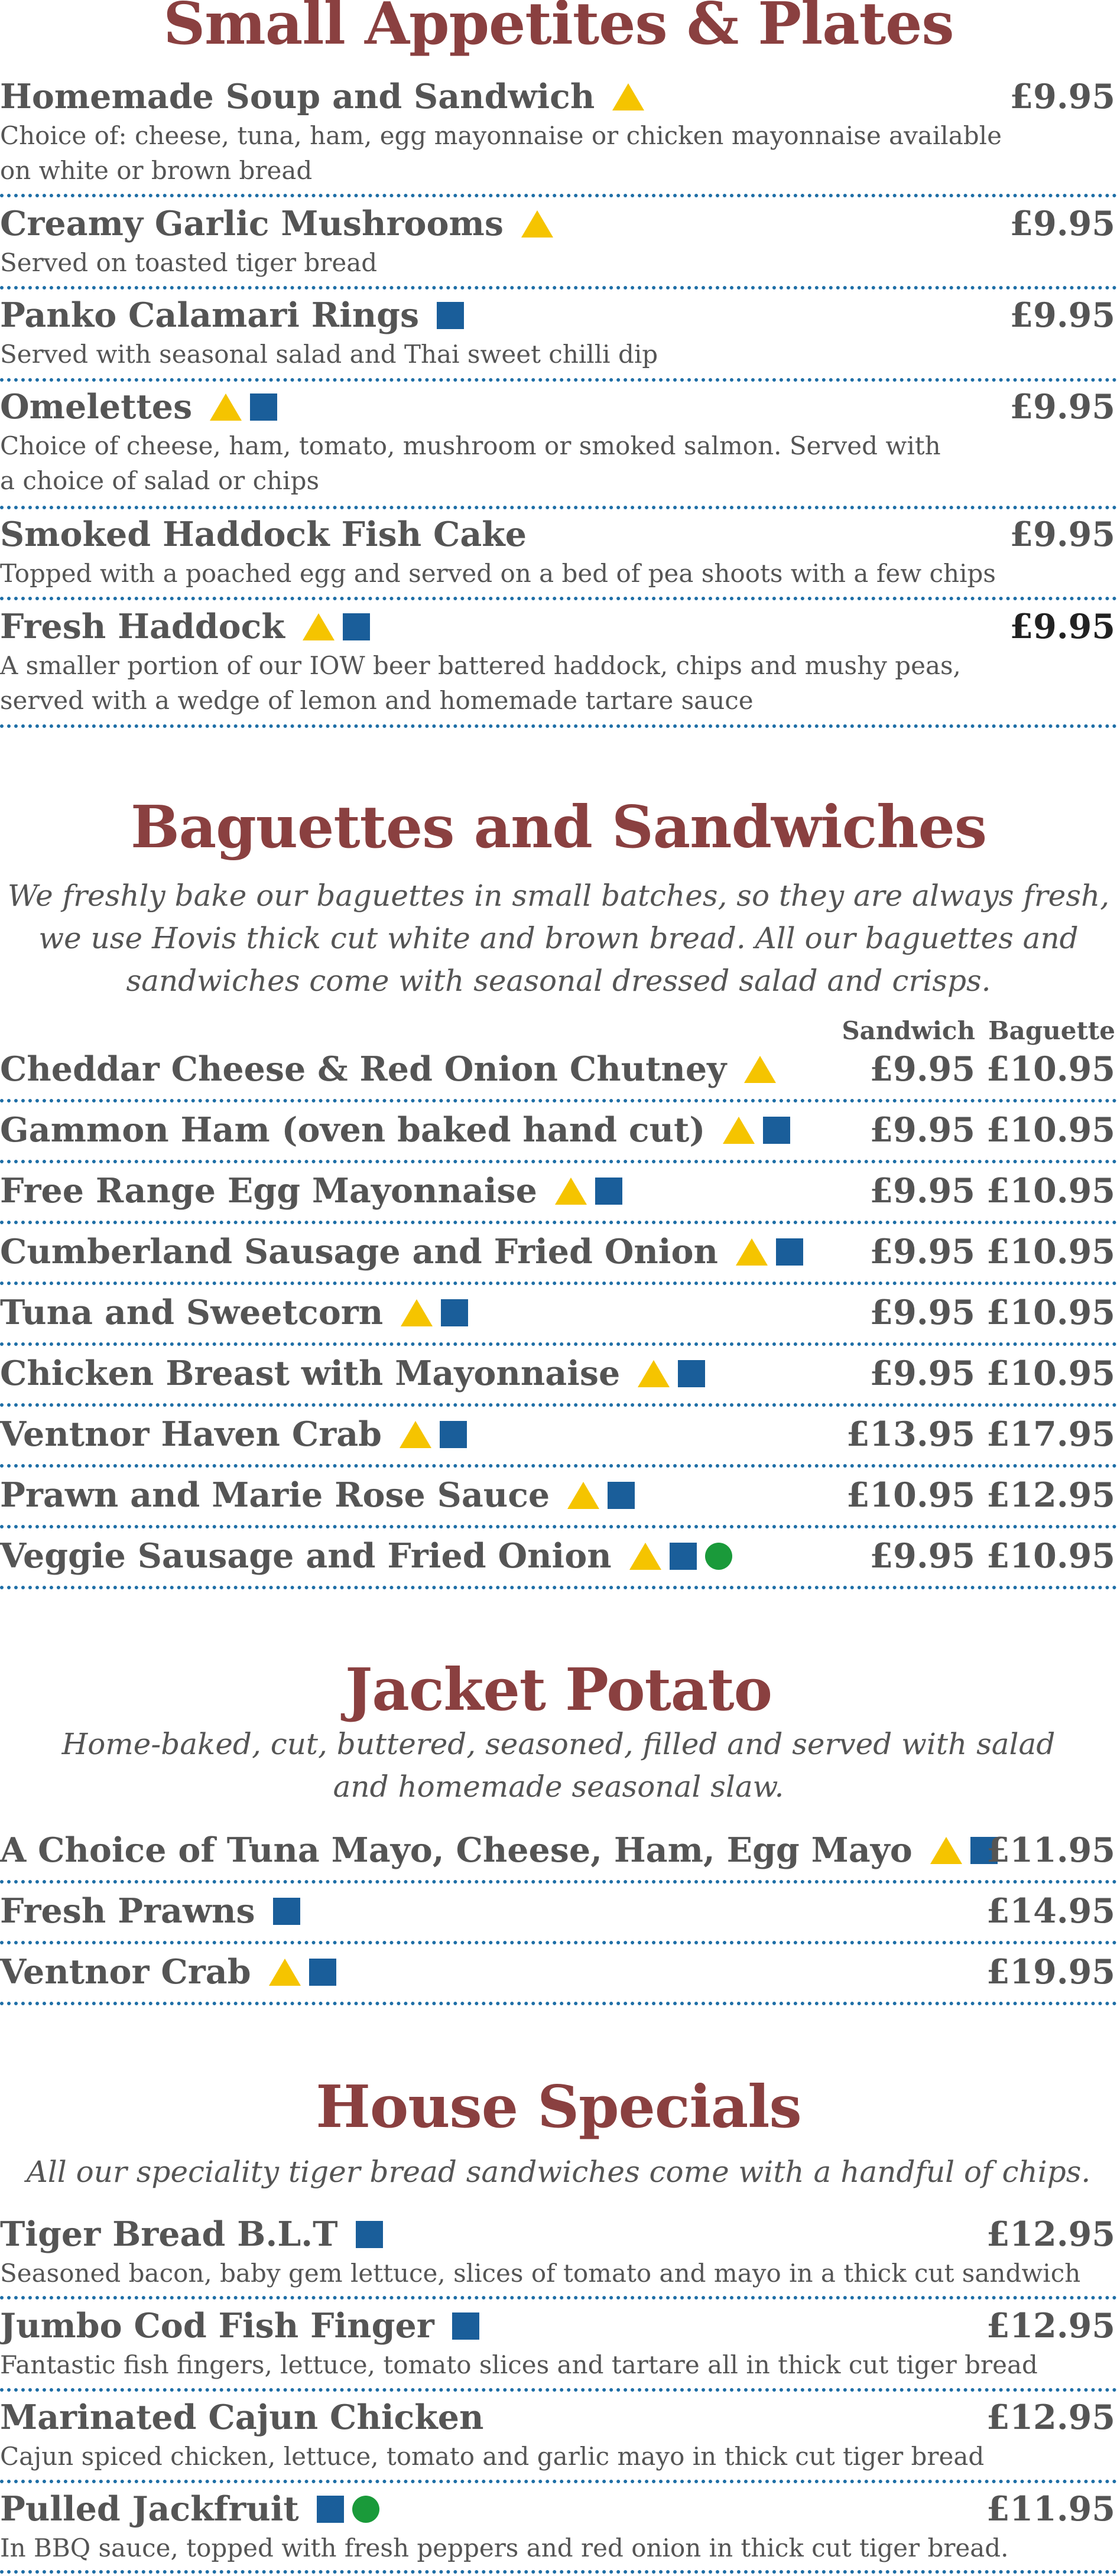  What do you see at coordinates (160, 480) in the screenshot?
I see `item-description: a choice of salad or chips` at bounding box center [160, 480].